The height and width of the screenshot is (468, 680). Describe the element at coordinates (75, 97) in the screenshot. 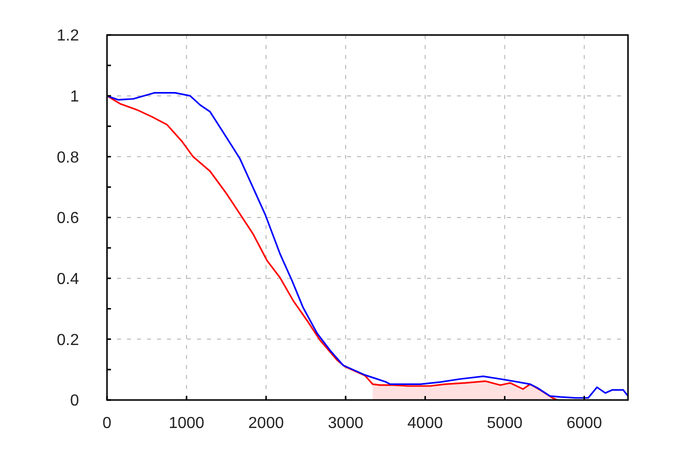

I see `y-tick-label: 1` at that location.